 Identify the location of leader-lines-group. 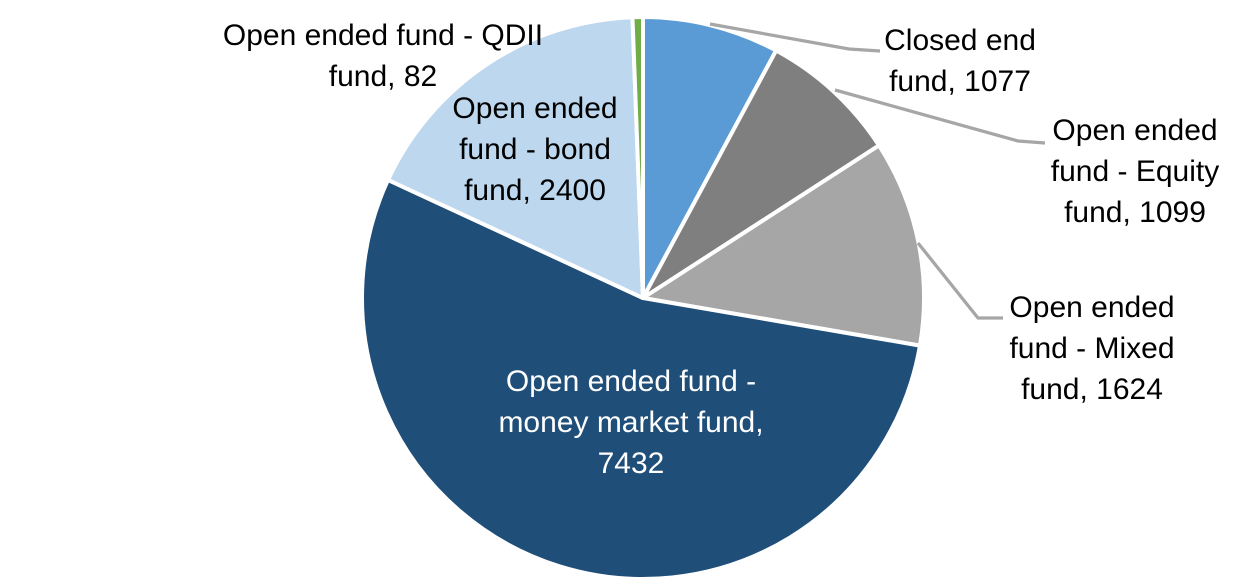
(877, 171).